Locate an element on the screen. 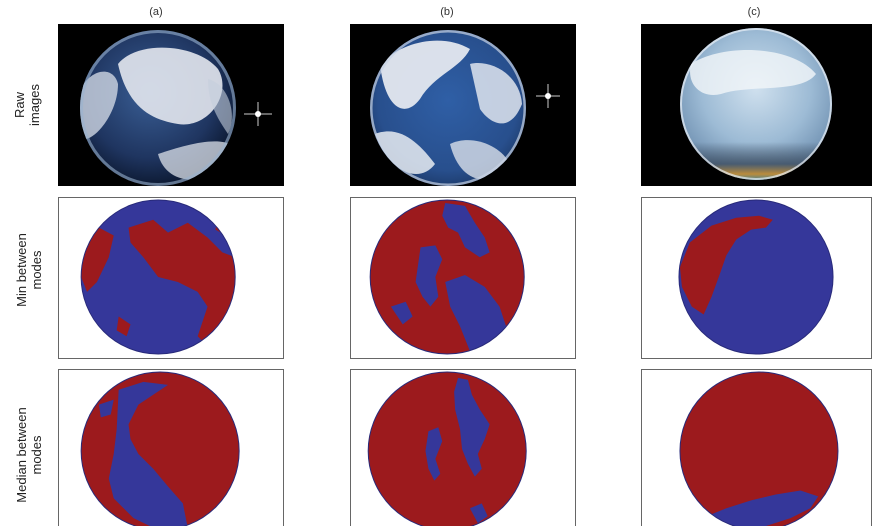 This screenshot has height=526, width=872. row-label-line: images is located at coordinates (34, 105).